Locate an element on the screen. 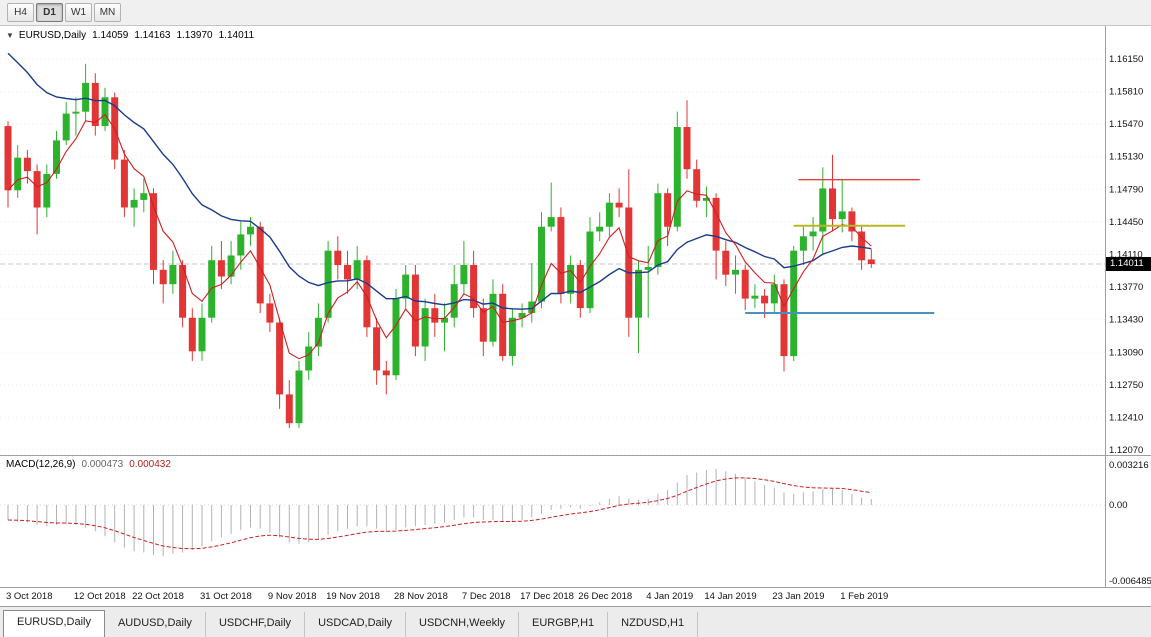  date-label: 31 Oct 2018 is located at coordinates (226, 596).